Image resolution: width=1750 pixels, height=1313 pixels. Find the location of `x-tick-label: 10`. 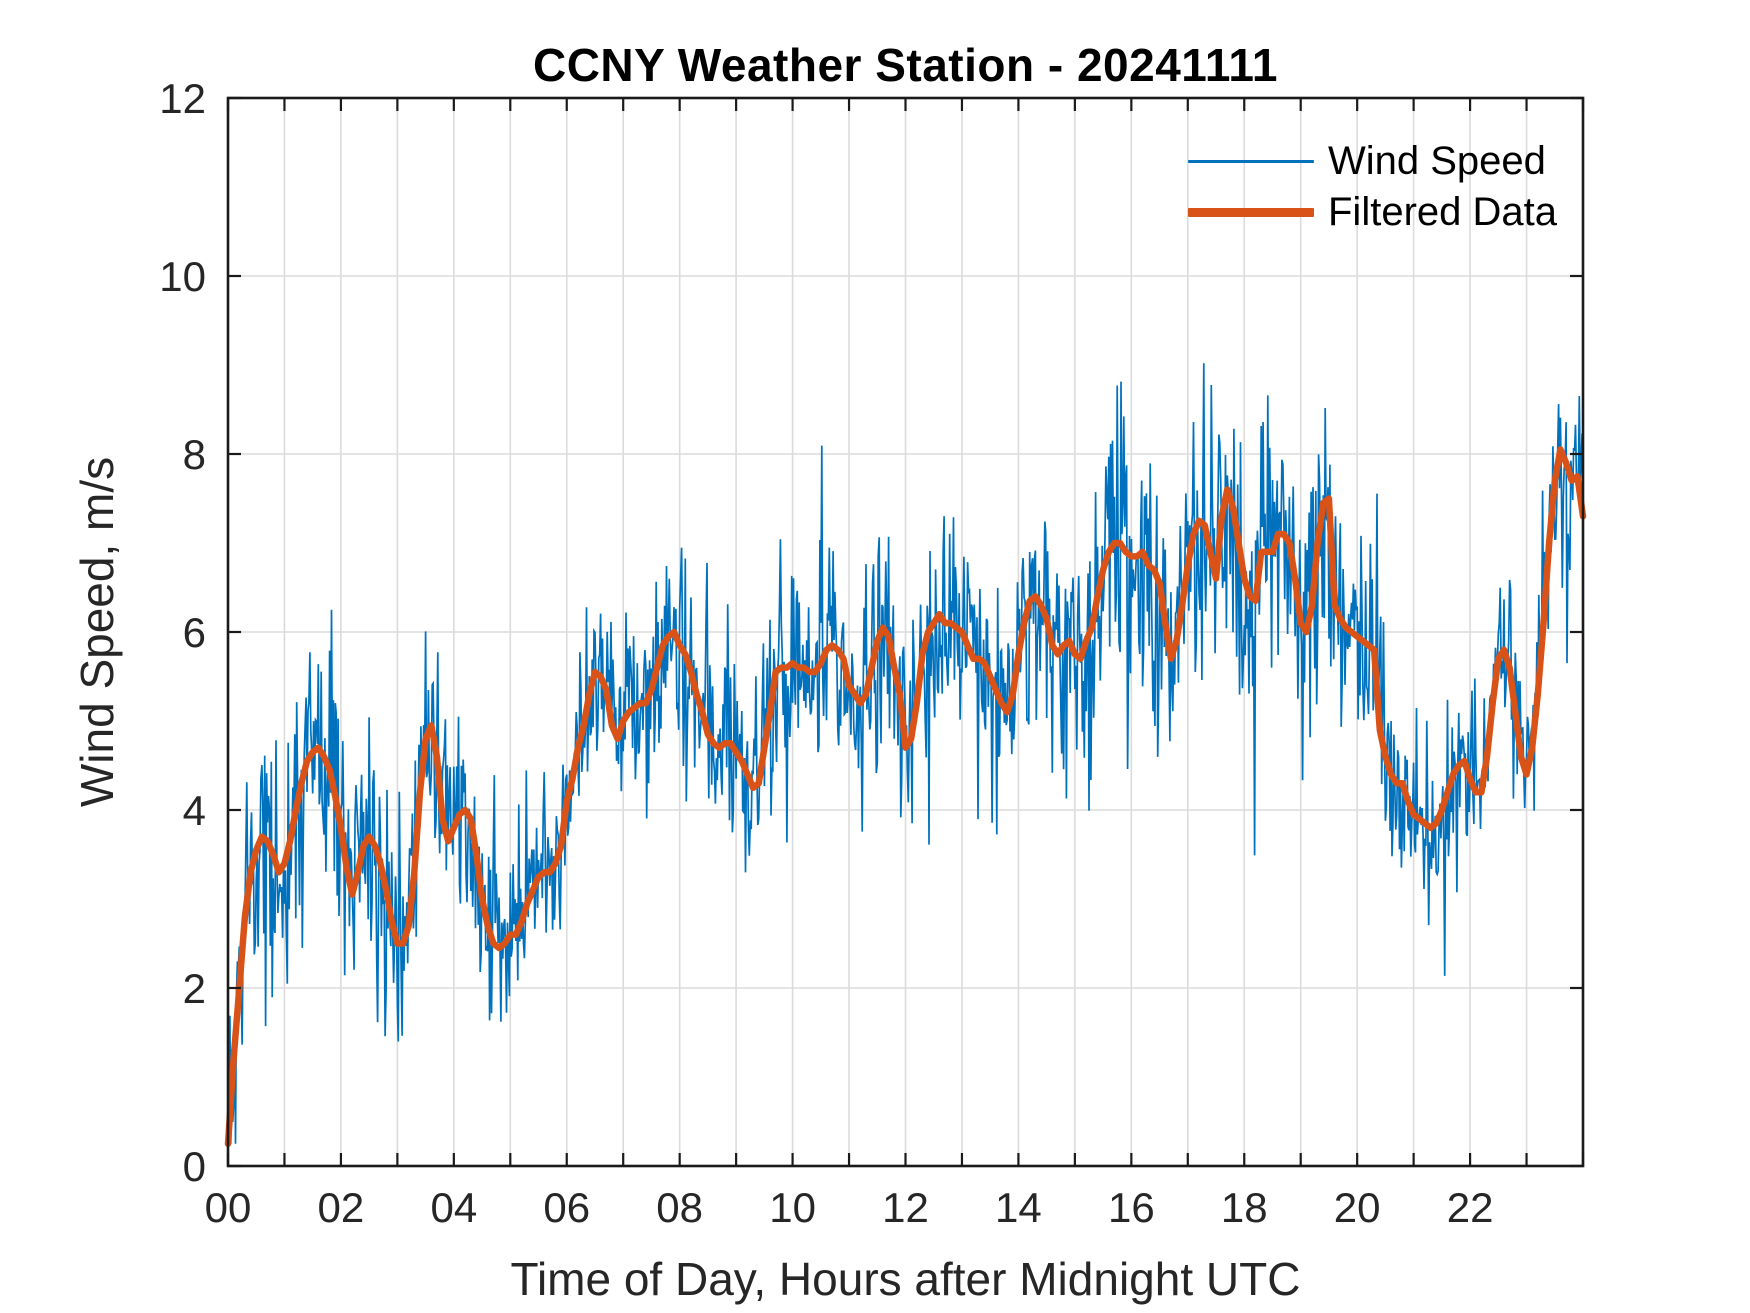

x-tick-label: 10 is located at coordinates (792, 1207).